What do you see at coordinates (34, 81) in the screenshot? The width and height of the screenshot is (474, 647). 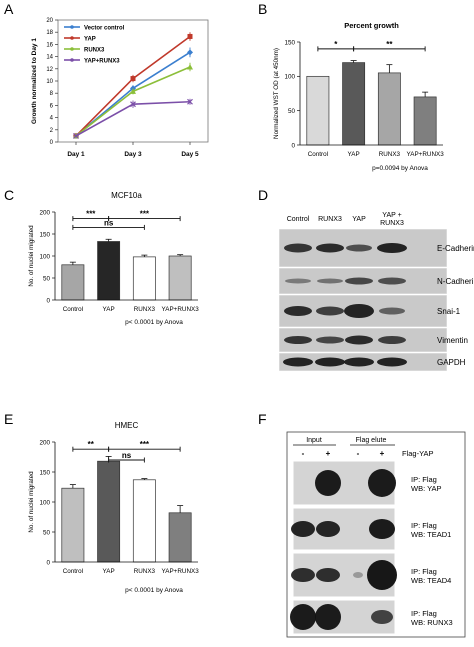 I see `y-axis-label: Growth normalized to Day 1` at bounding box center [34, 81].